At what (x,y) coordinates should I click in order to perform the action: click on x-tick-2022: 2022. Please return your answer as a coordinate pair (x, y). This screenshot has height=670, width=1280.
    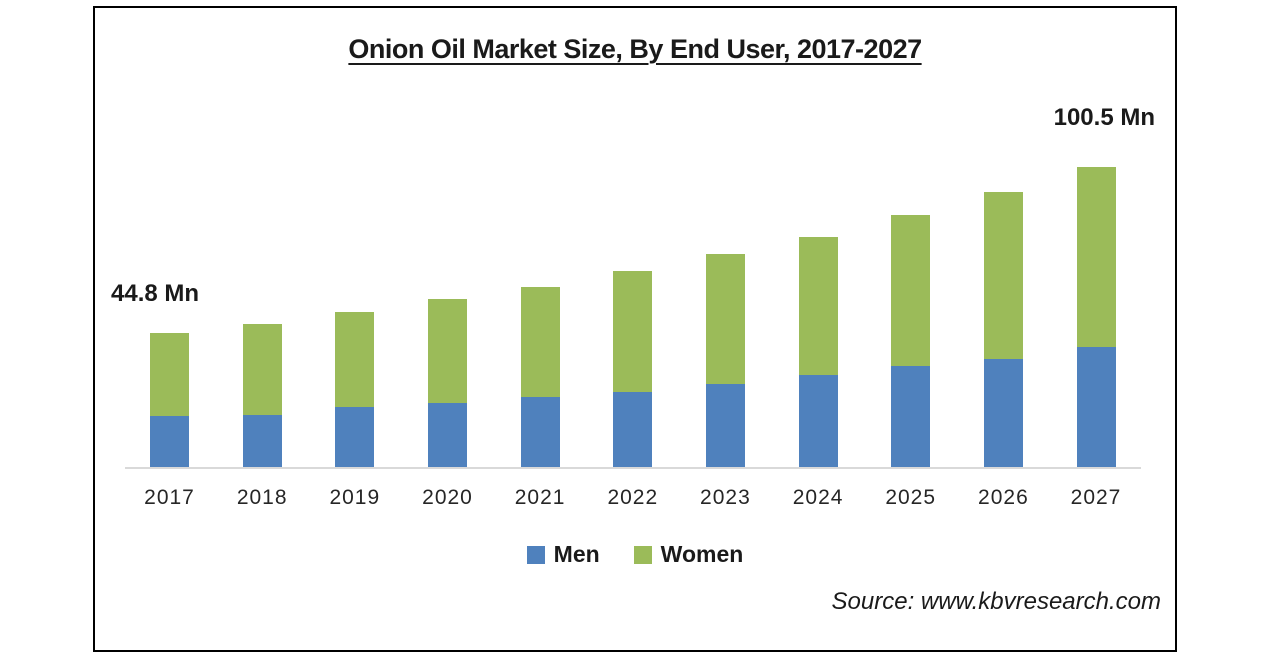
    Looking at the image, I should click on (633, 497).